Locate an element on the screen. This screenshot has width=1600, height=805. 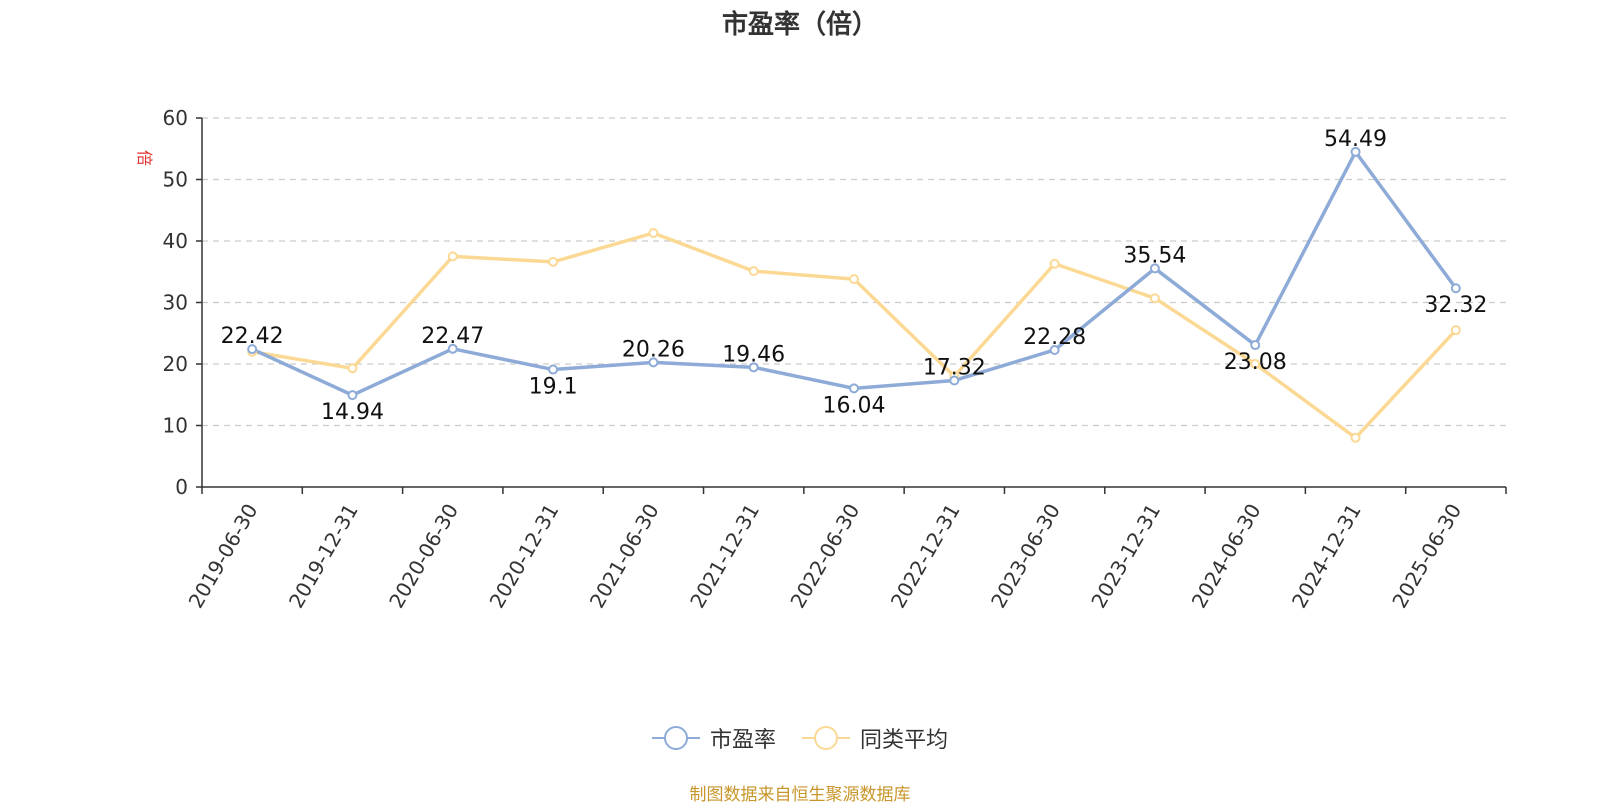
x-tick-label-2021-06-30: 2021-06-30 is located at coordinates (624, 556).